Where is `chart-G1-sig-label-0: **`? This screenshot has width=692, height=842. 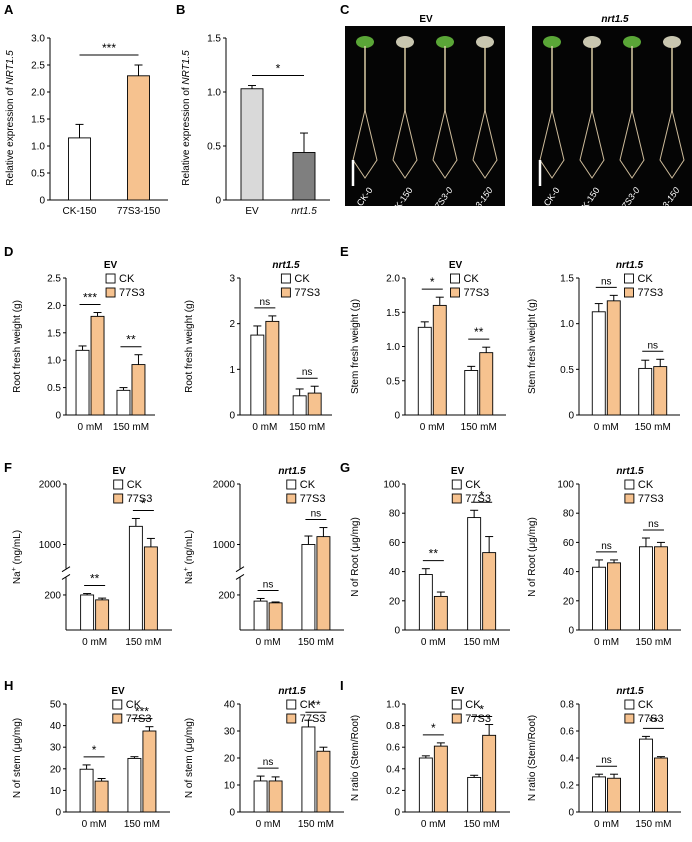 chart-G1-sig-label-0: ** is located at coordinates (434, 554).